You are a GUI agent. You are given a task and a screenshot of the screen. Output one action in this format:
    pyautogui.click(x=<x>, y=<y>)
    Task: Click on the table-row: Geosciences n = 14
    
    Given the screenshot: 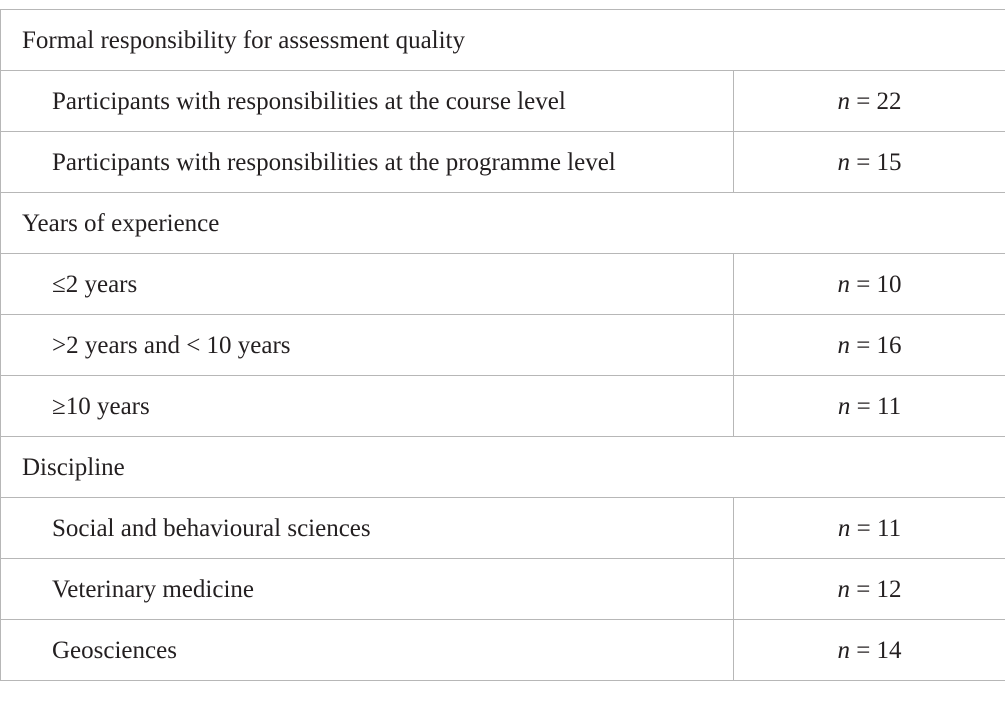 What is the action you would take?
    pyautogui.click(x=502, y=650)
    